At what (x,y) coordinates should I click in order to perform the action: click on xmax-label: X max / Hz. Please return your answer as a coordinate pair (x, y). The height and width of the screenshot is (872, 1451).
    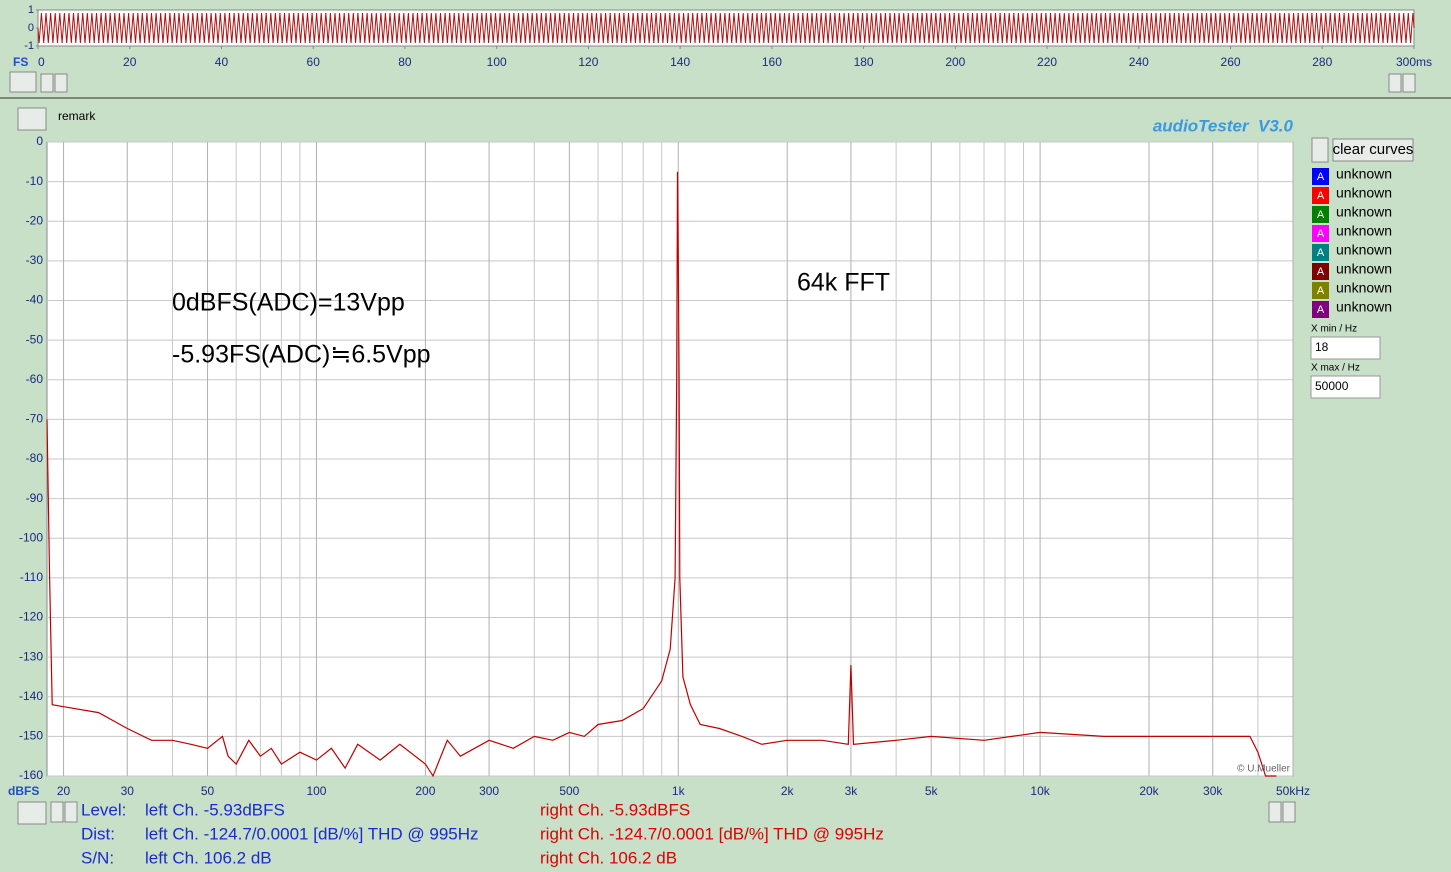
    Looking at the image, I should click on (1335, 368).